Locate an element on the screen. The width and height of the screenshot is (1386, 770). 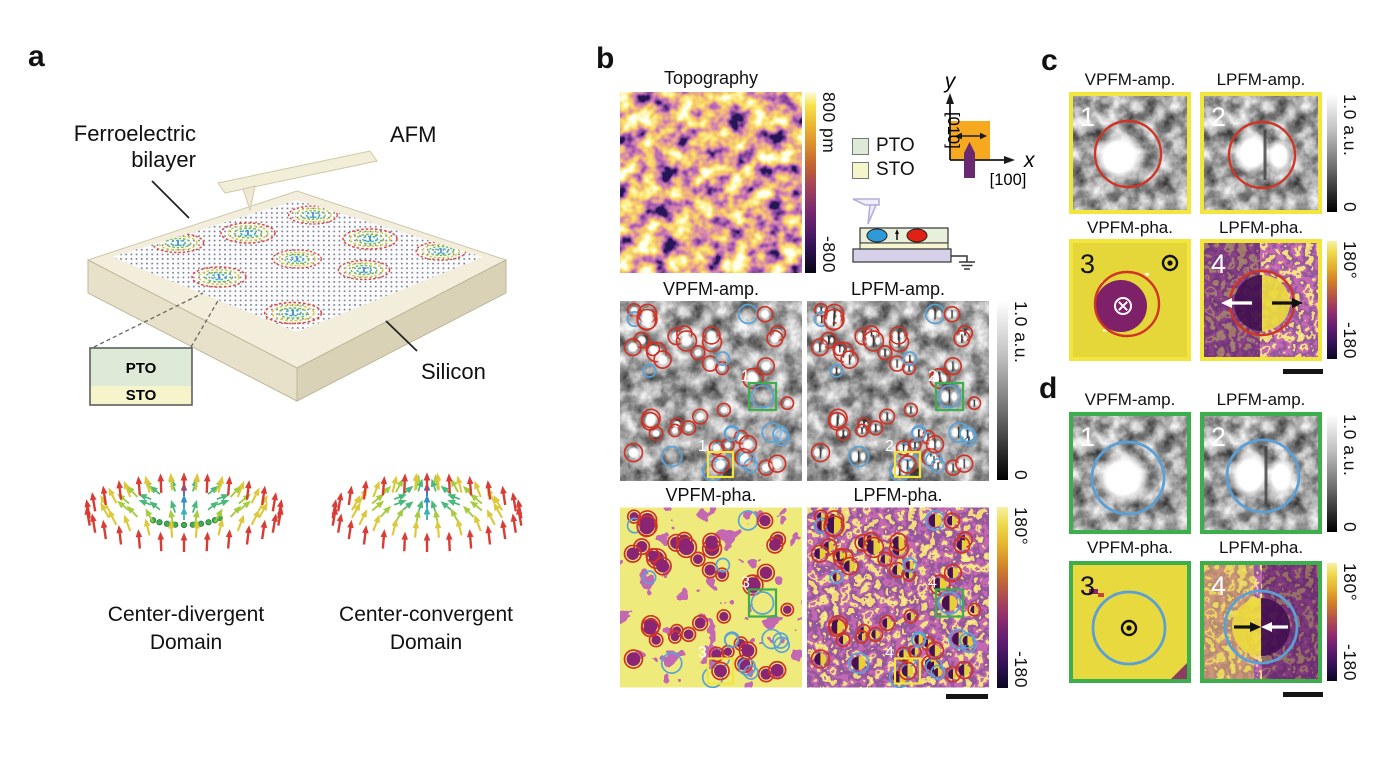
cantilever-tip-marker is located at coordinates (969, 160).